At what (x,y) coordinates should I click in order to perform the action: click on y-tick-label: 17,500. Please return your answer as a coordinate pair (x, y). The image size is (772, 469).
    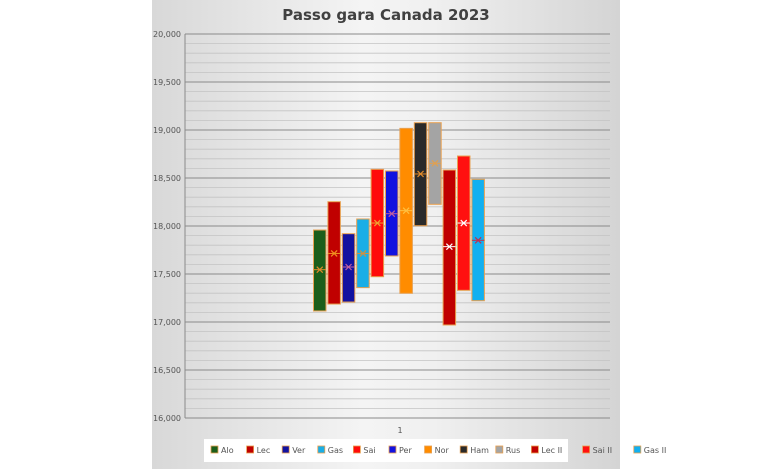
    Looking at the image, I should click on (167, 274).